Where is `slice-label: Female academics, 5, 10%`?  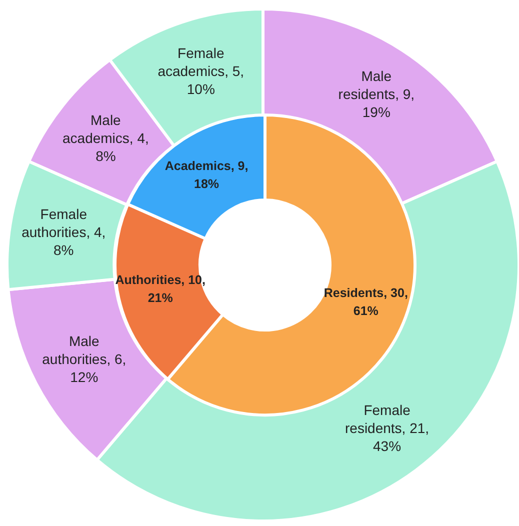
slice-label: Female academics, 5, 10% is located at coordinates (201, 71).